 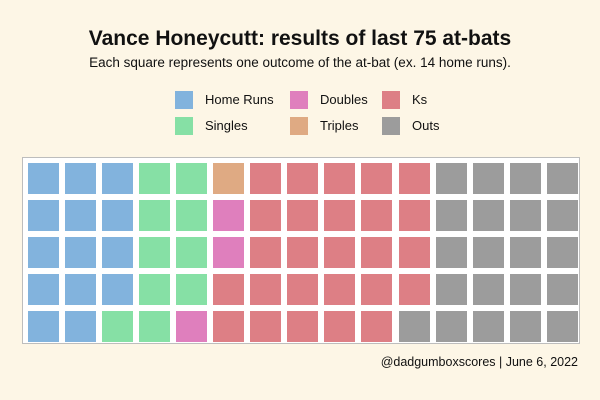 What do you see at coordinates (344, 99) in the screenshot?
I see `legend-label-doubles: Doubles` at bounding box center [344, 99].